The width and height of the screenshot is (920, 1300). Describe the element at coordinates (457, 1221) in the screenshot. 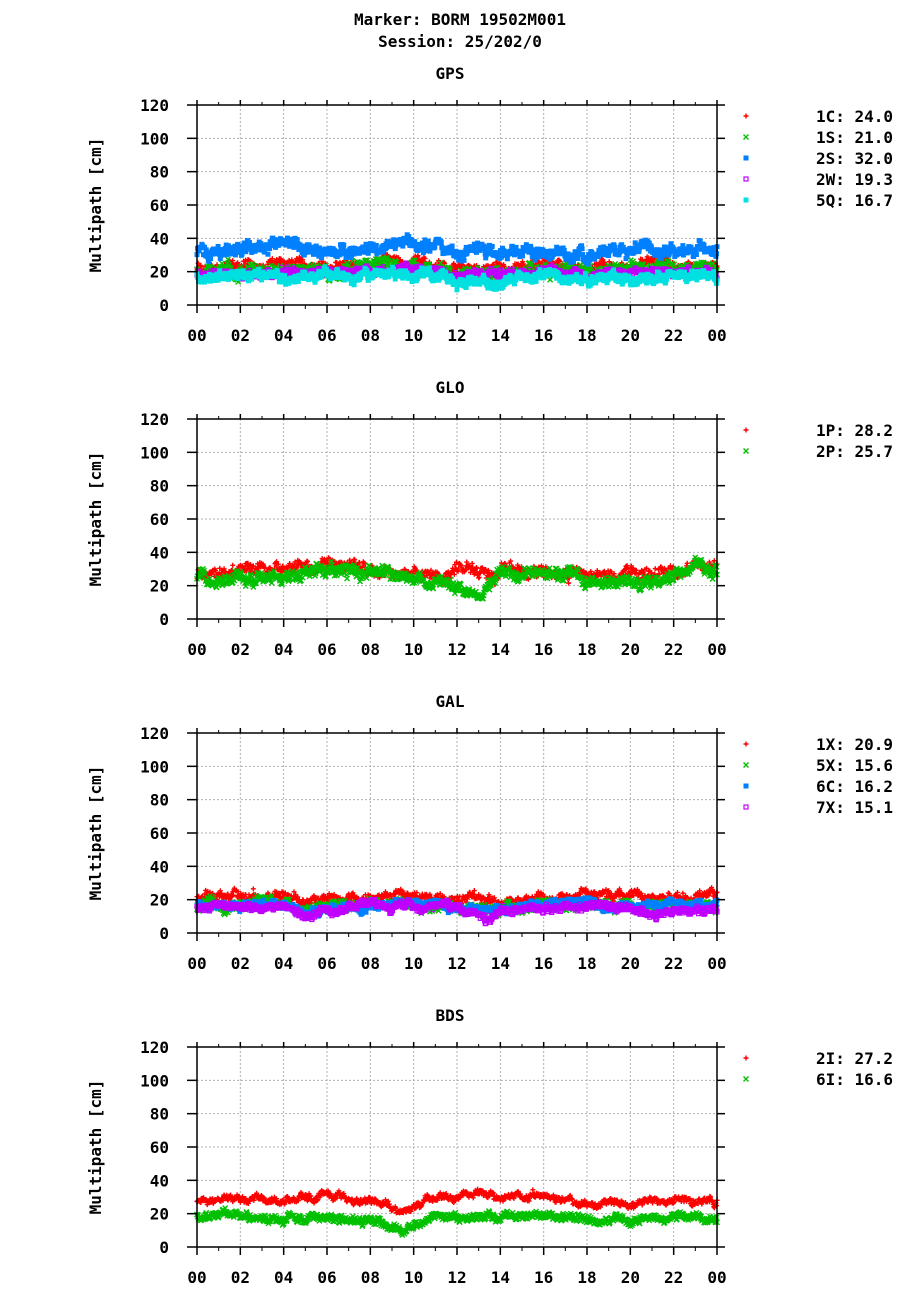

I see `series-6i` at that location.